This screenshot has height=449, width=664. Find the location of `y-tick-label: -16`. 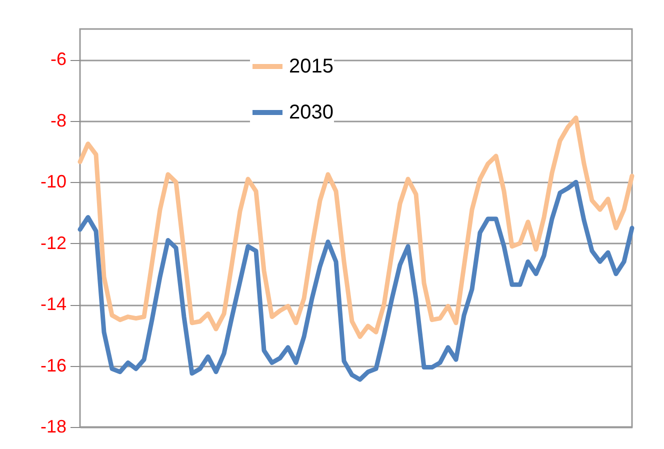

y-tick-label: -16 is located at coordinates (53, 365).